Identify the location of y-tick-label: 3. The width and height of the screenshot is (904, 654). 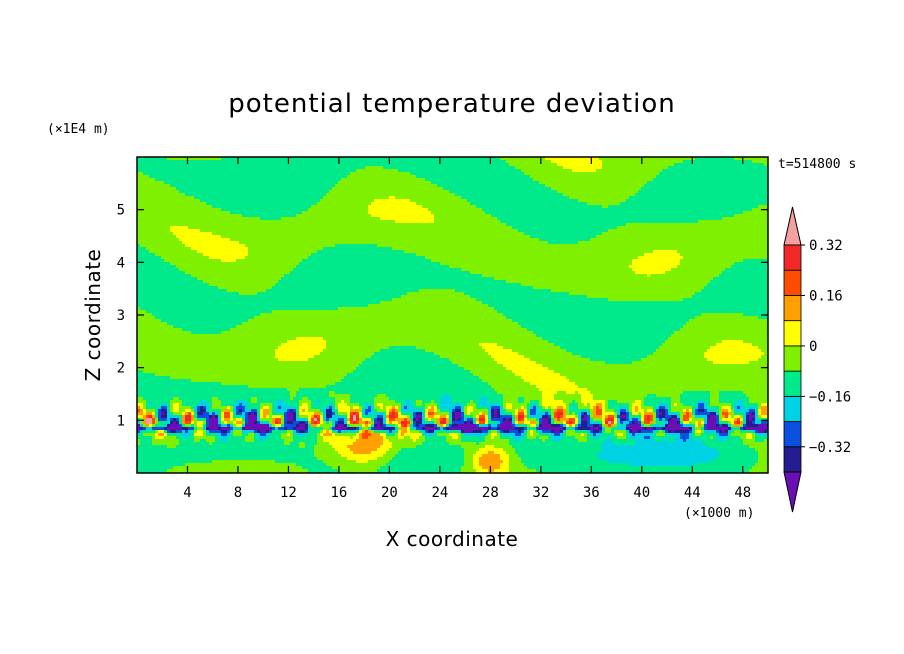
(121, 316).